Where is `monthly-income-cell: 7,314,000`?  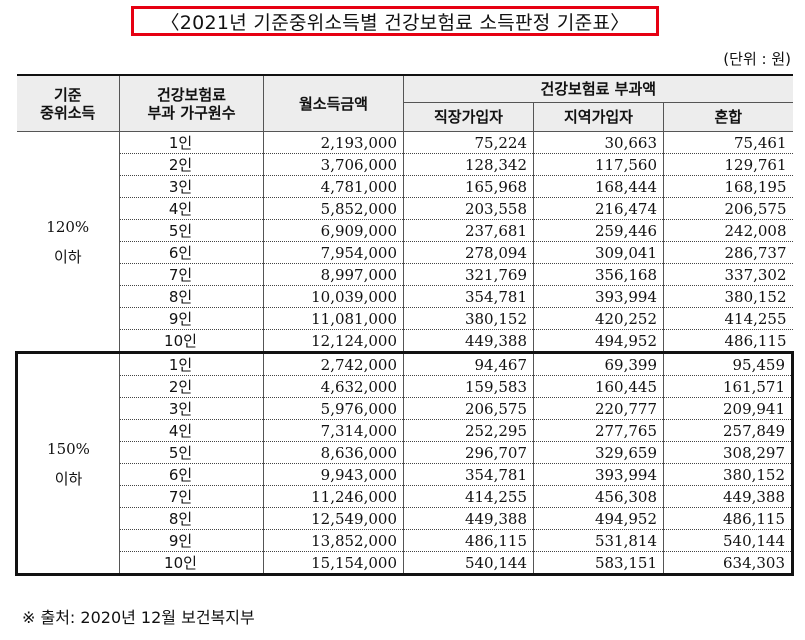
monthly-income-cell: 7,314,000 is located at coordinates (333, 430).